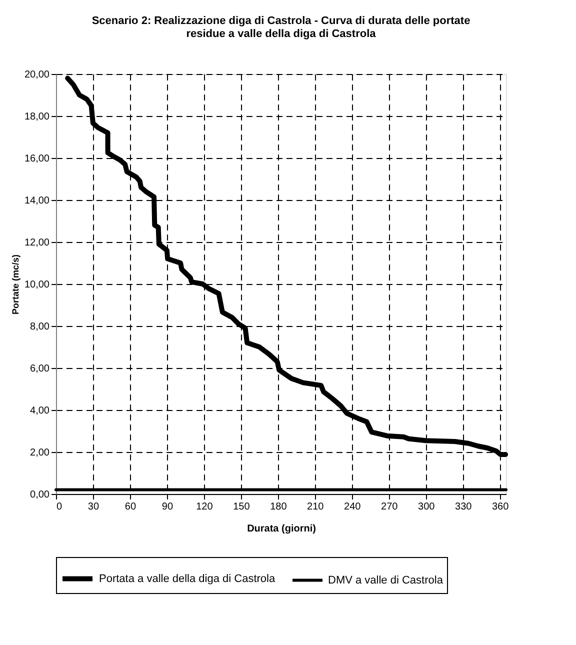  What do you see at coordinates (37, 117) in the screenshot?
I see `y-tick-label: 18,00` at bounding box center [37, 117].